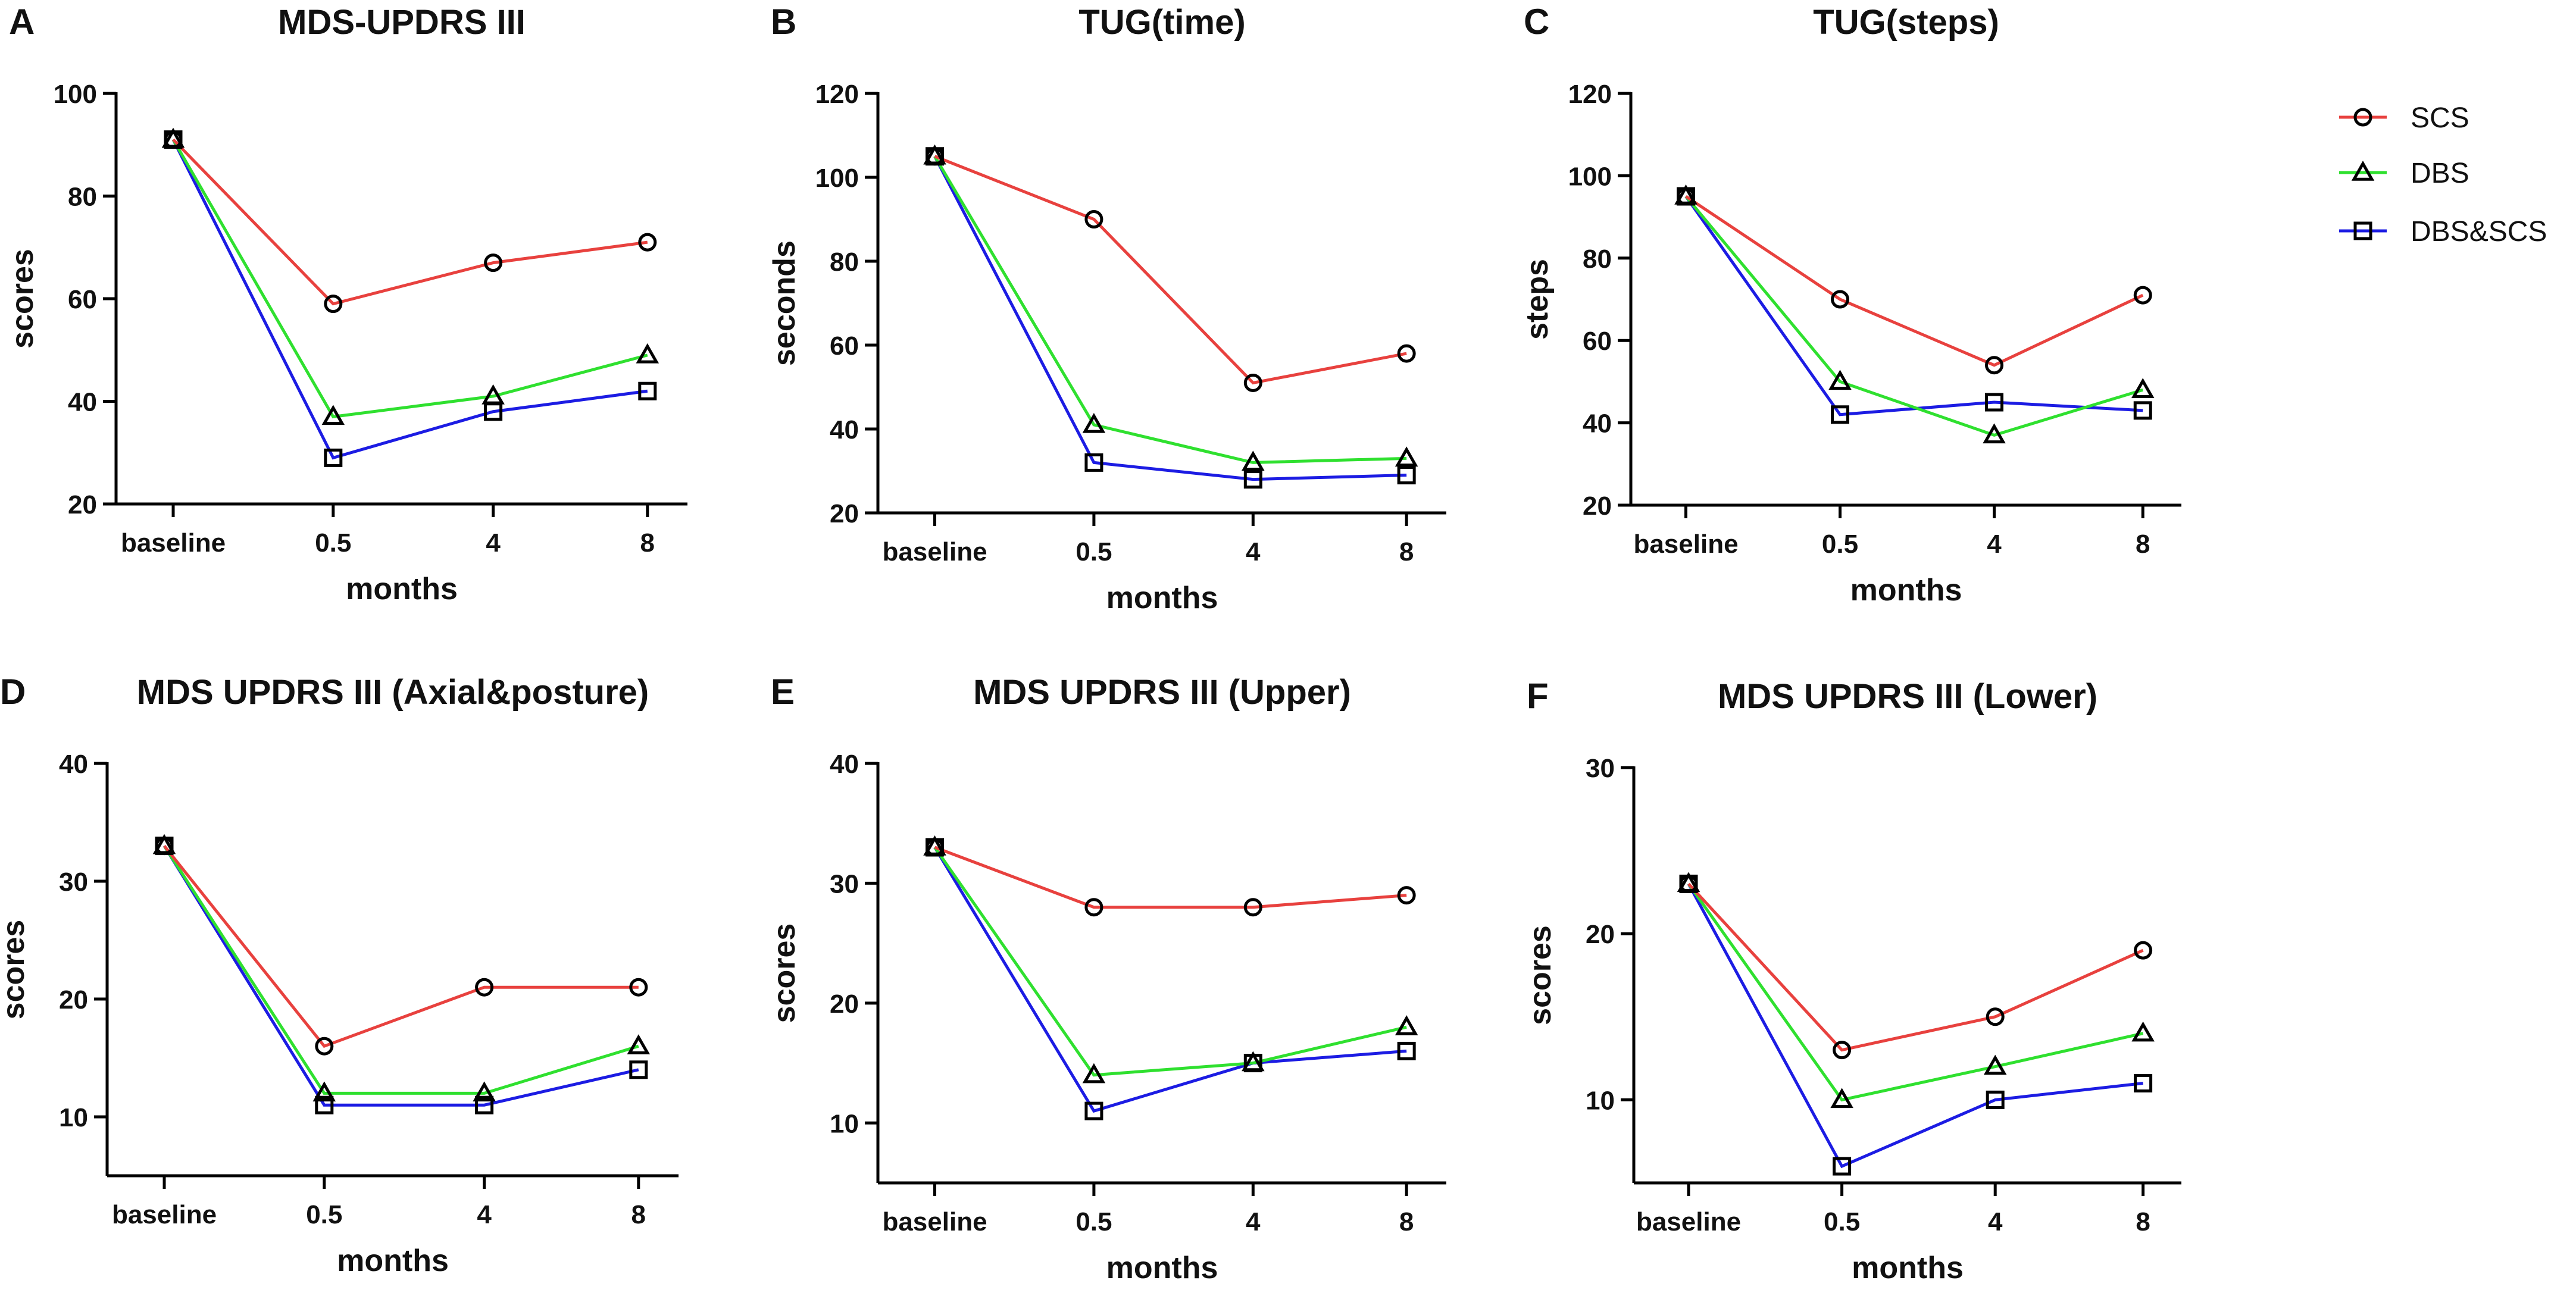 The width and height of the screenshot is (2576, 1290). What do you see at coordinates (2404, 173) in the screenshot?
I see `legend-item-dbs: DBS` at bounding box center [2404, 173].